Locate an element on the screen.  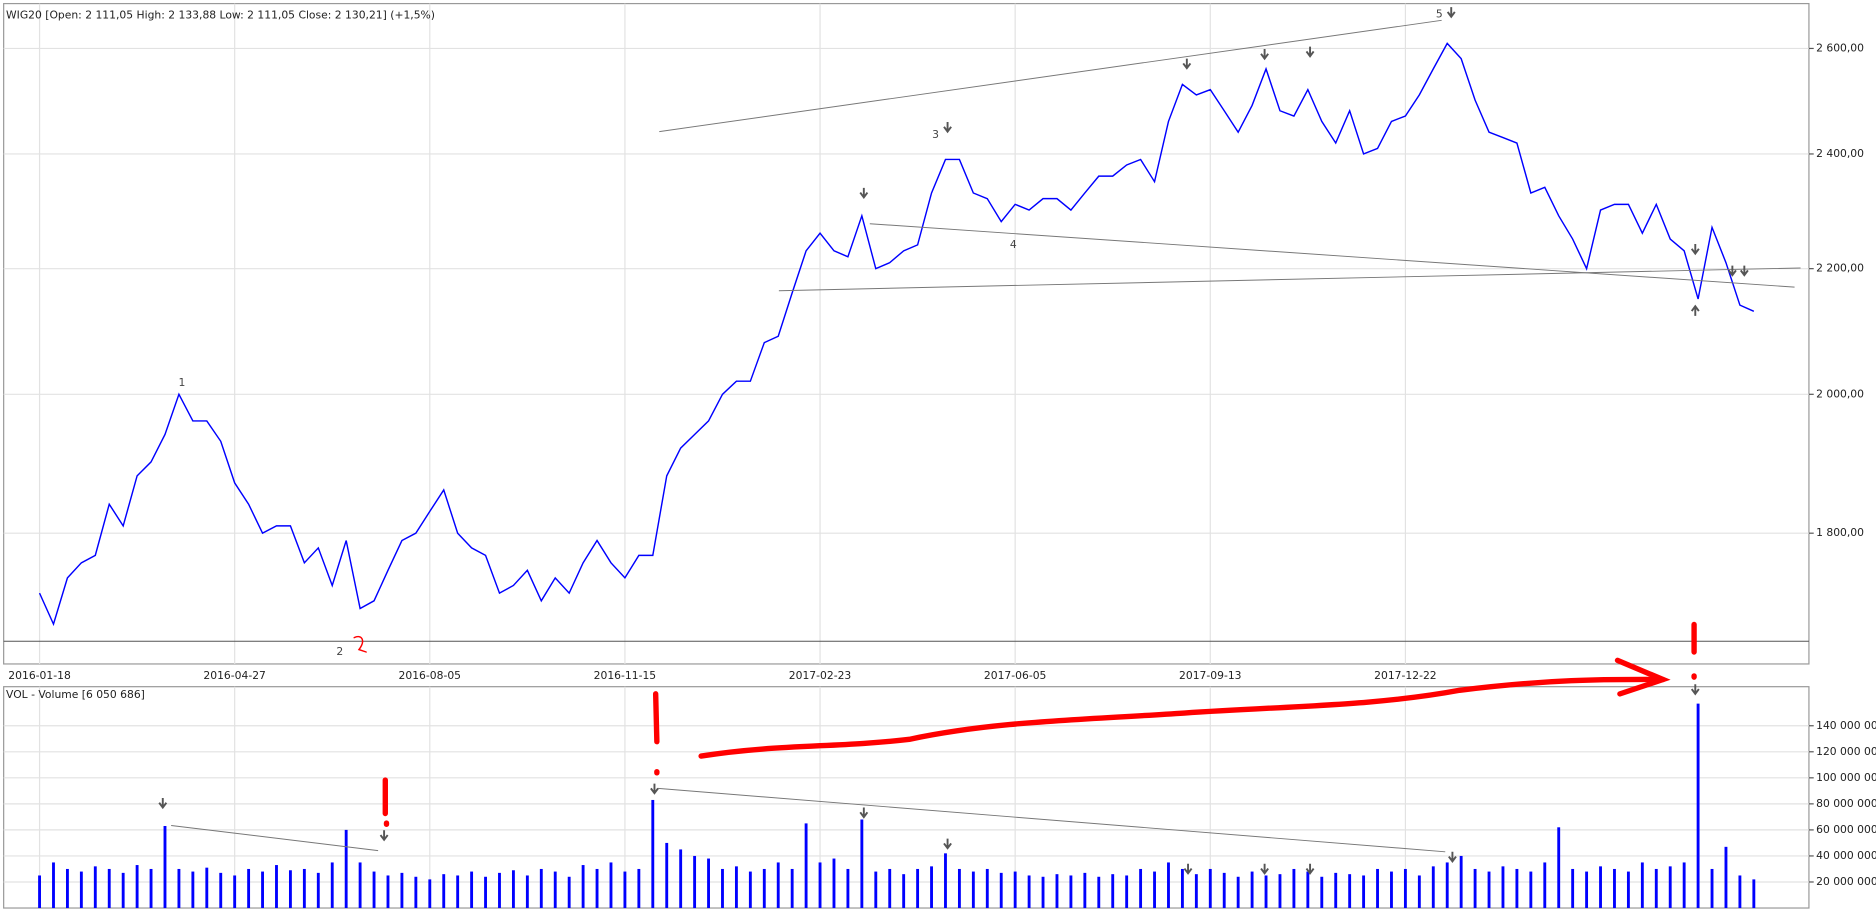
arrow-head is located at coordinates (1642, 677).